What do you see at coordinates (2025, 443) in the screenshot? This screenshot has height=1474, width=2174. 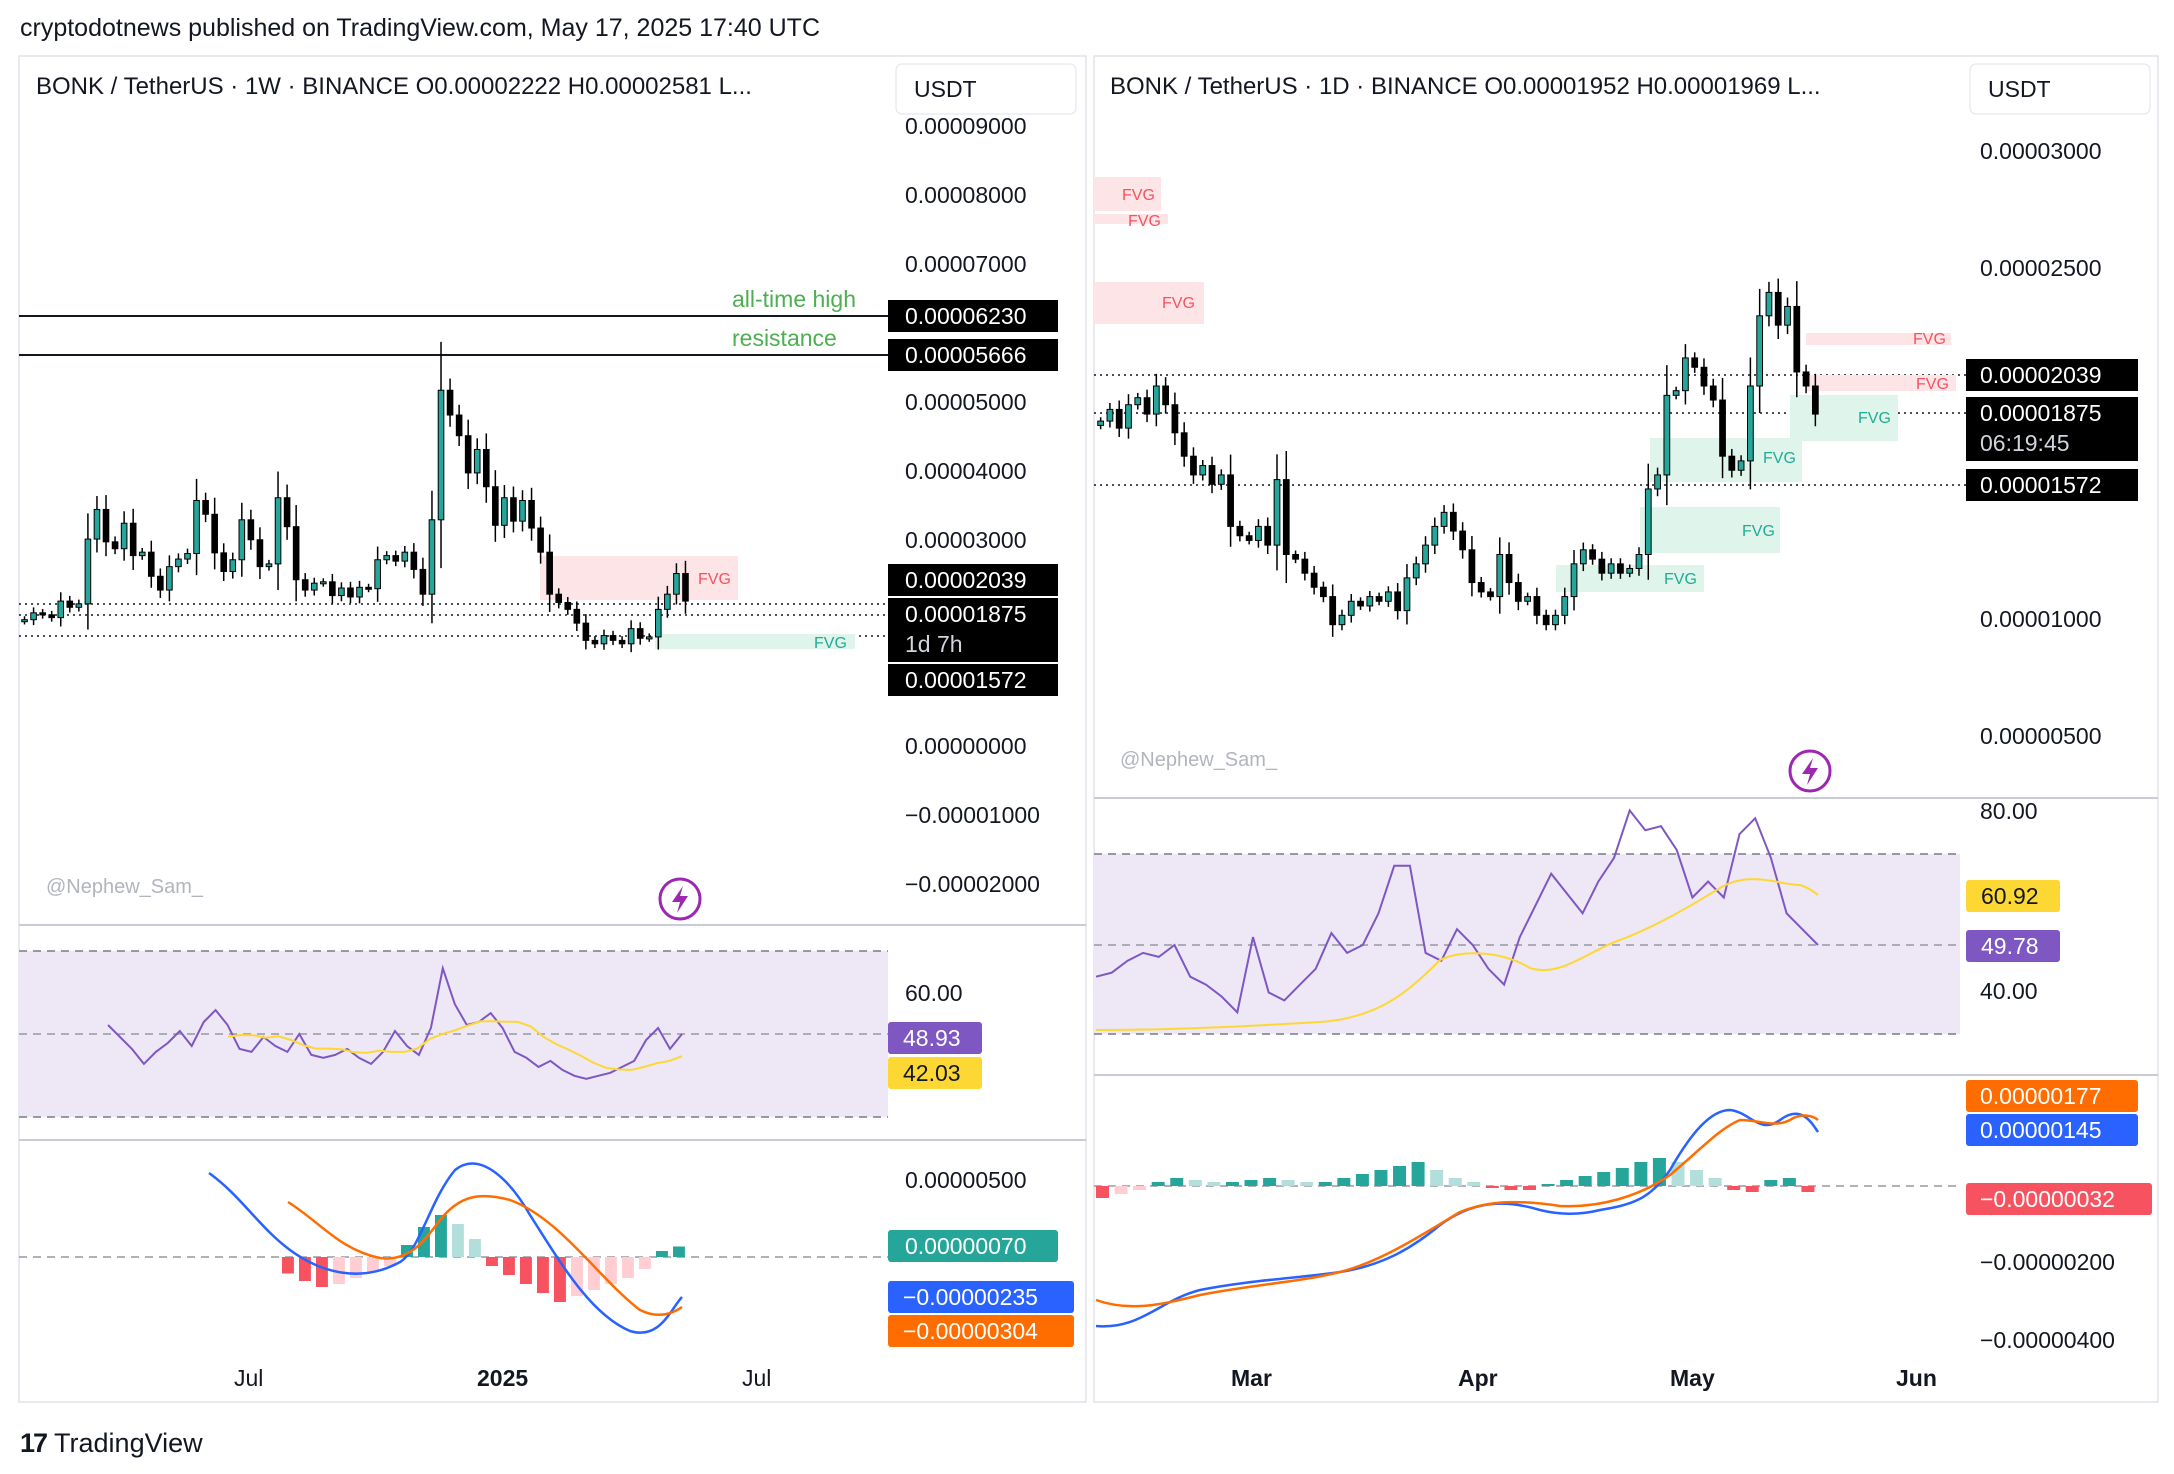 I see `right-countdown: 06:19:45` at bounding box center [2025, 443].